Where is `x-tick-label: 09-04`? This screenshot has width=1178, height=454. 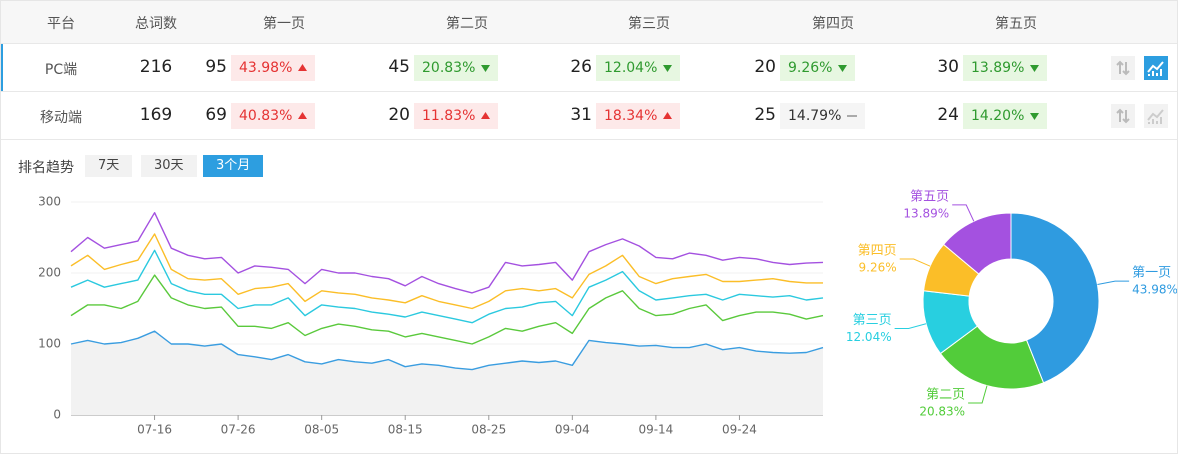 x-tick-label: 09-04 is located at coordinates (572, 430).